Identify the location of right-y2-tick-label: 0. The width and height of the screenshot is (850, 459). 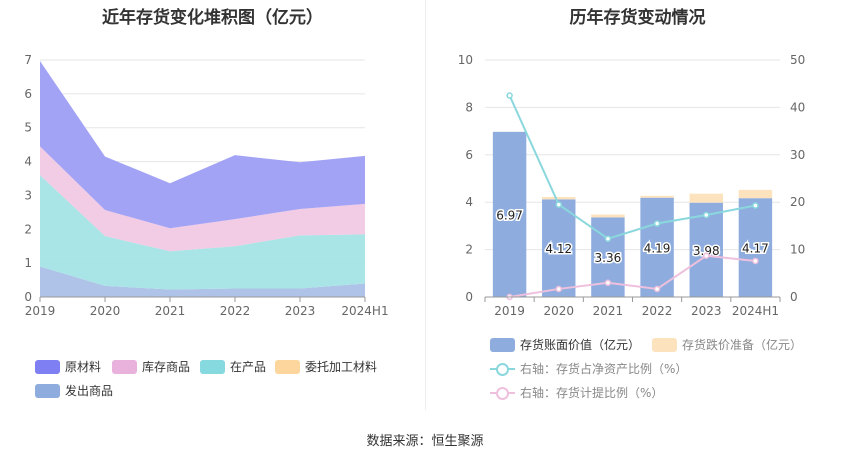
(794, 297).